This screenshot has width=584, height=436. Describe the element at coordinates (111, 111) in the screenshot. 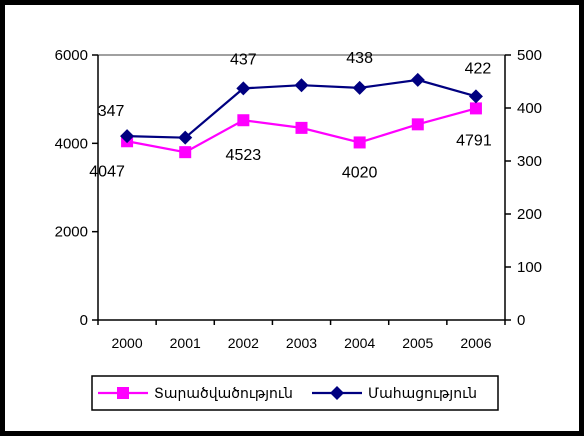

I see `data-label: 347` at that location.